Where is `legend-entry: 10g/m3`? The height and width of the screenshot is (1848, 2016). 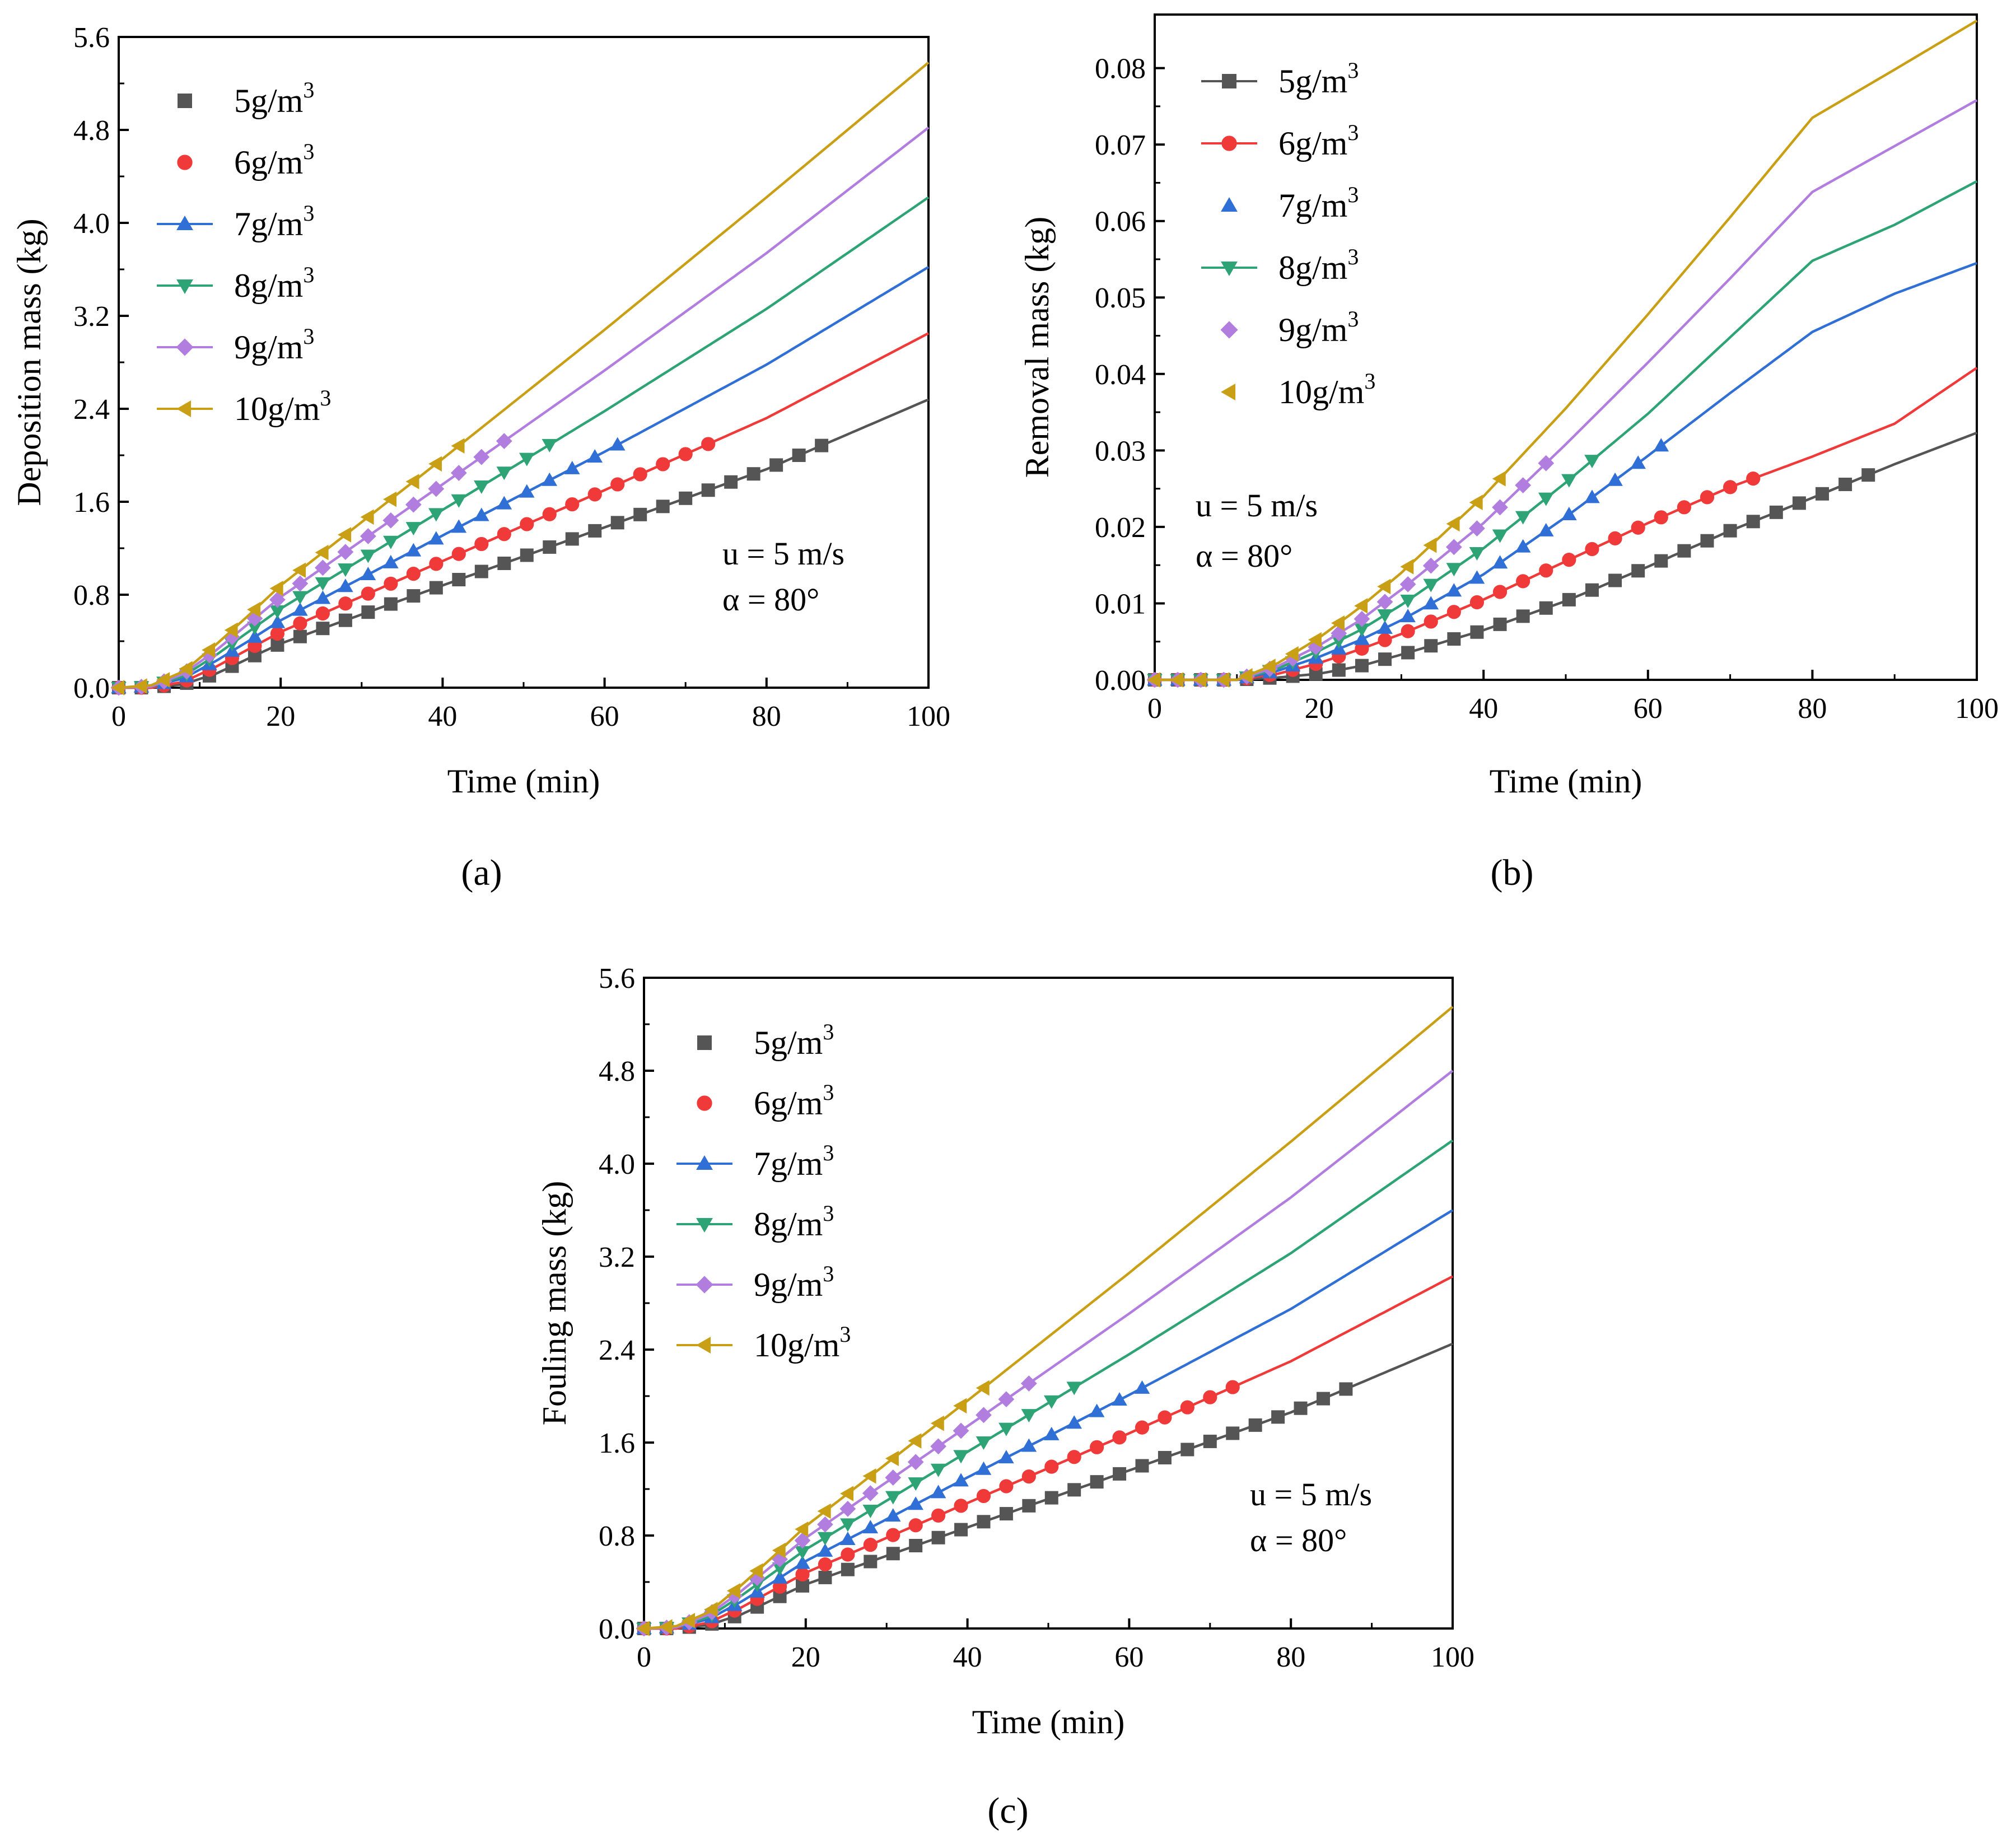 legend-entry: 10g/m3 is located at coordinates (763, 1343).